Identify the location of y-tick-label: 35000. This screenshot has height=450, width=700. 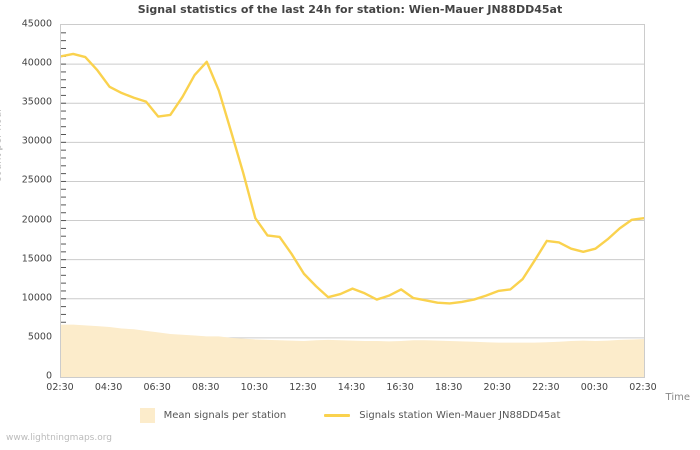
(36, 102).